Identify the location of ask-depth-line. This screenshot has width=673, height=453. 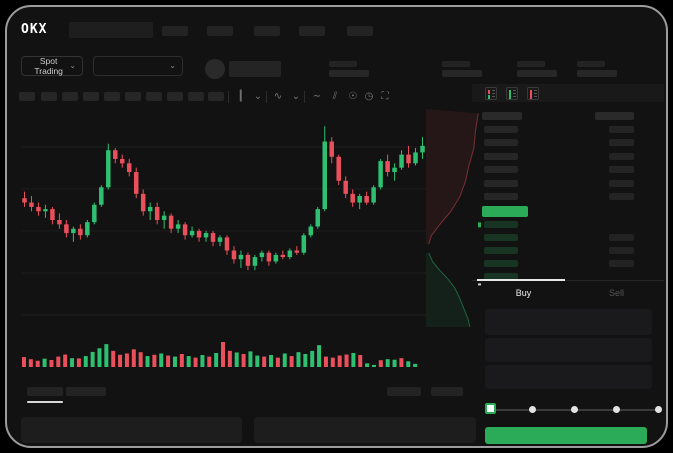
(453, 179).